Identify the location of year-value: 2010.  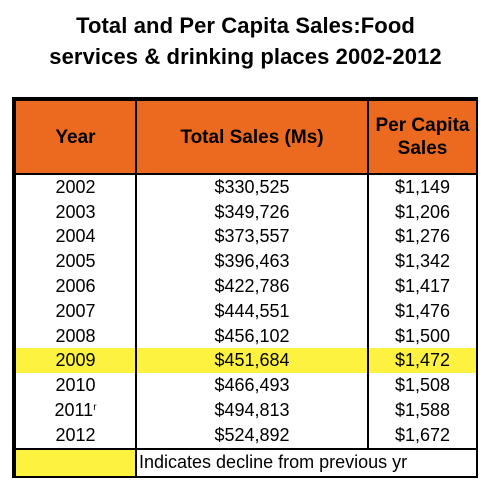
(75, 385).